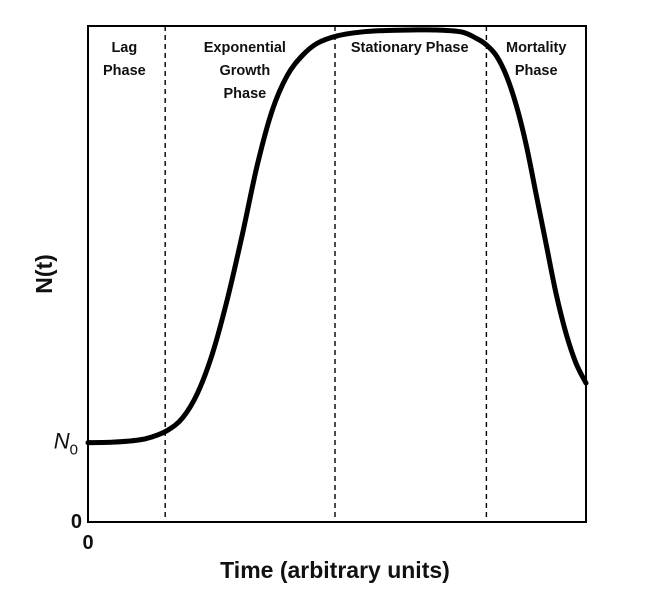  I want to click on y-axis-title: N(t), so click(44, 274).